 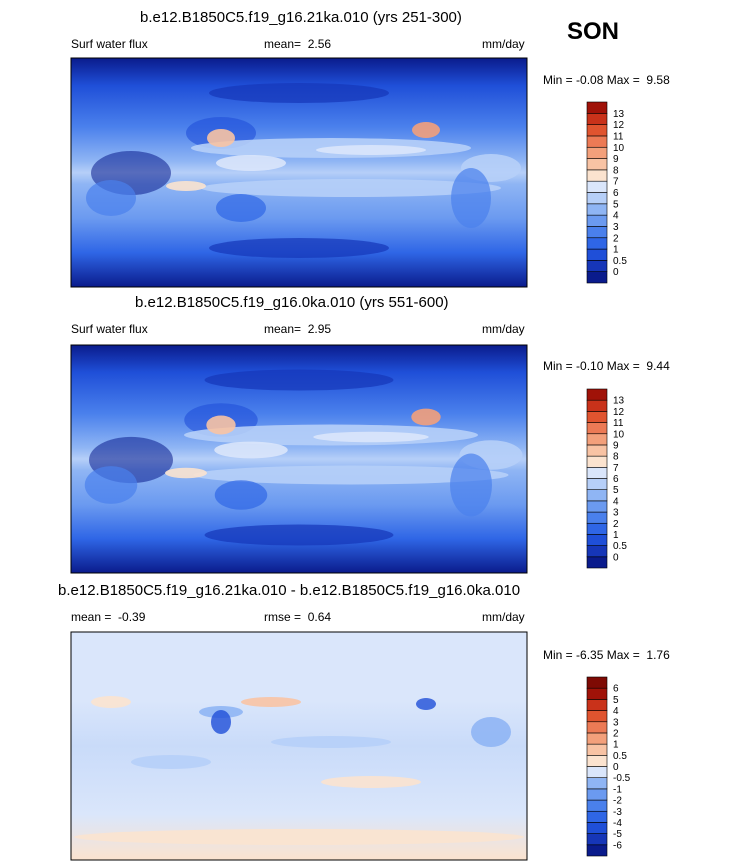 What do you see at coordinates (606, 80) in the screenshot?
I see `panel1-minmax: Min = -0.08 Max = 9.58` at bounding box center [606, 80].